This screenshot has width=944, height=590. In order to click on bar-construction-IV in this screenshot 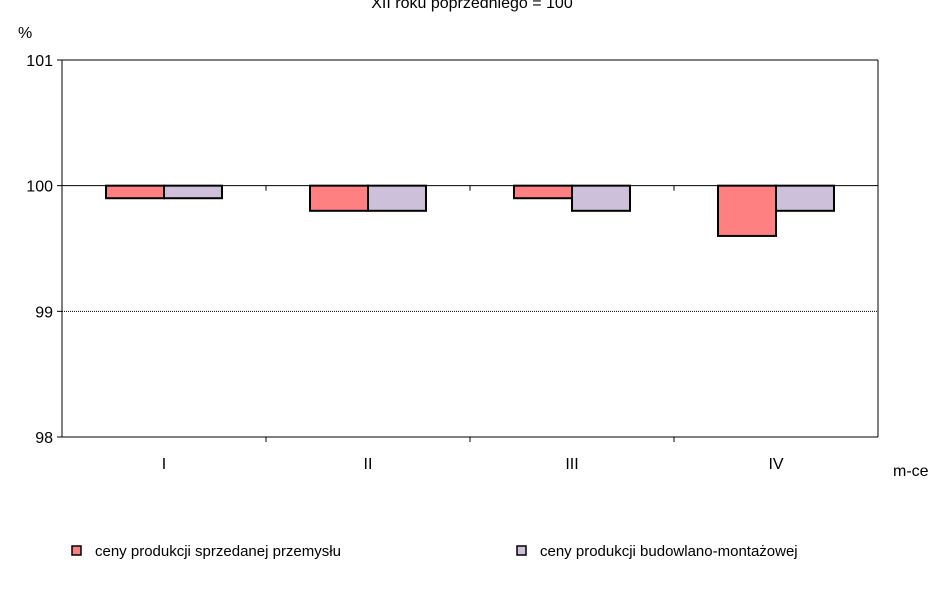, I will do `click(805, 198)`.